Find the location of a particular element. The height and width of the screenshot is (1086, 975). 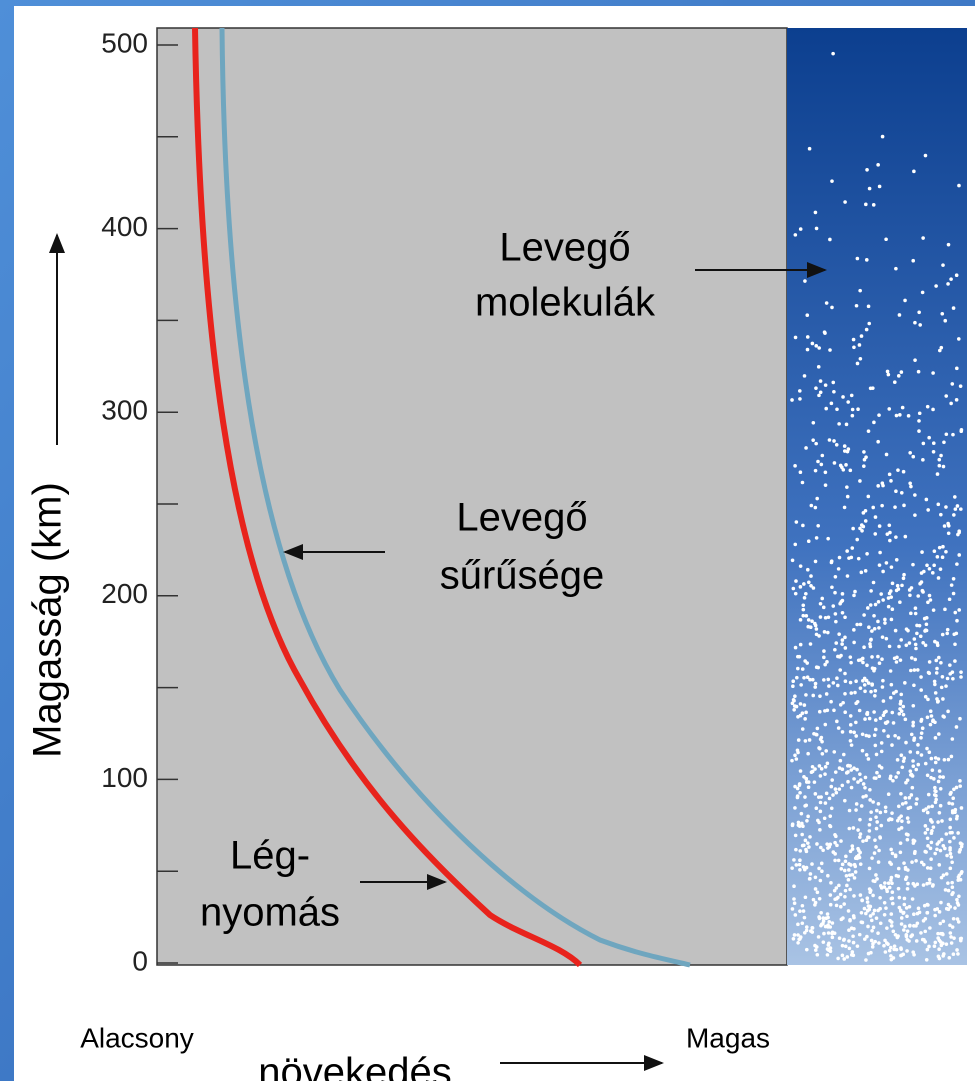

label-box is located at coordinates (522, 547).